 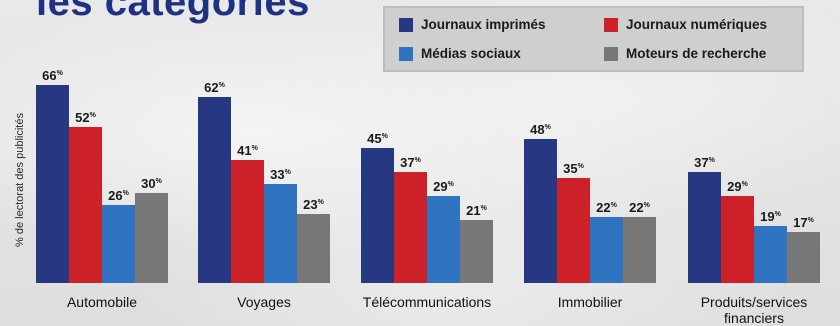 I want to click on data-label-produits-services-financiers-digital: 29%, so click(x=737, y=186).